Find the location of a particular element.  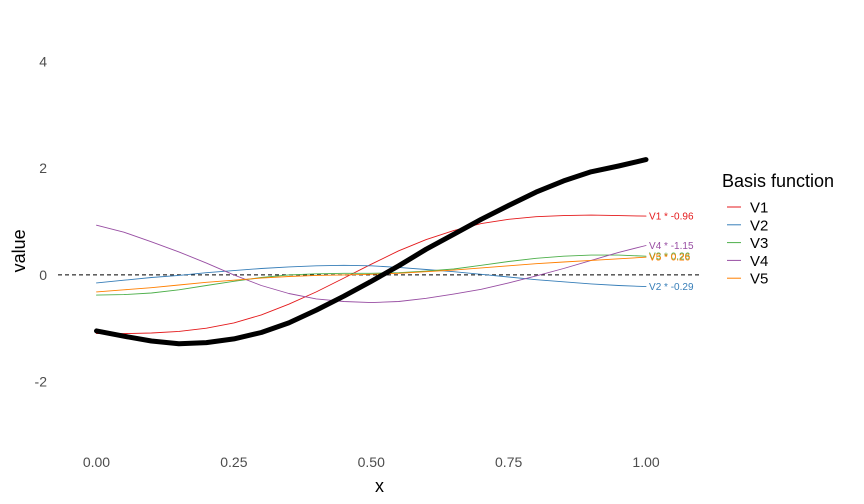

y-tick-label: 2 is located at coordinates (43, 168).